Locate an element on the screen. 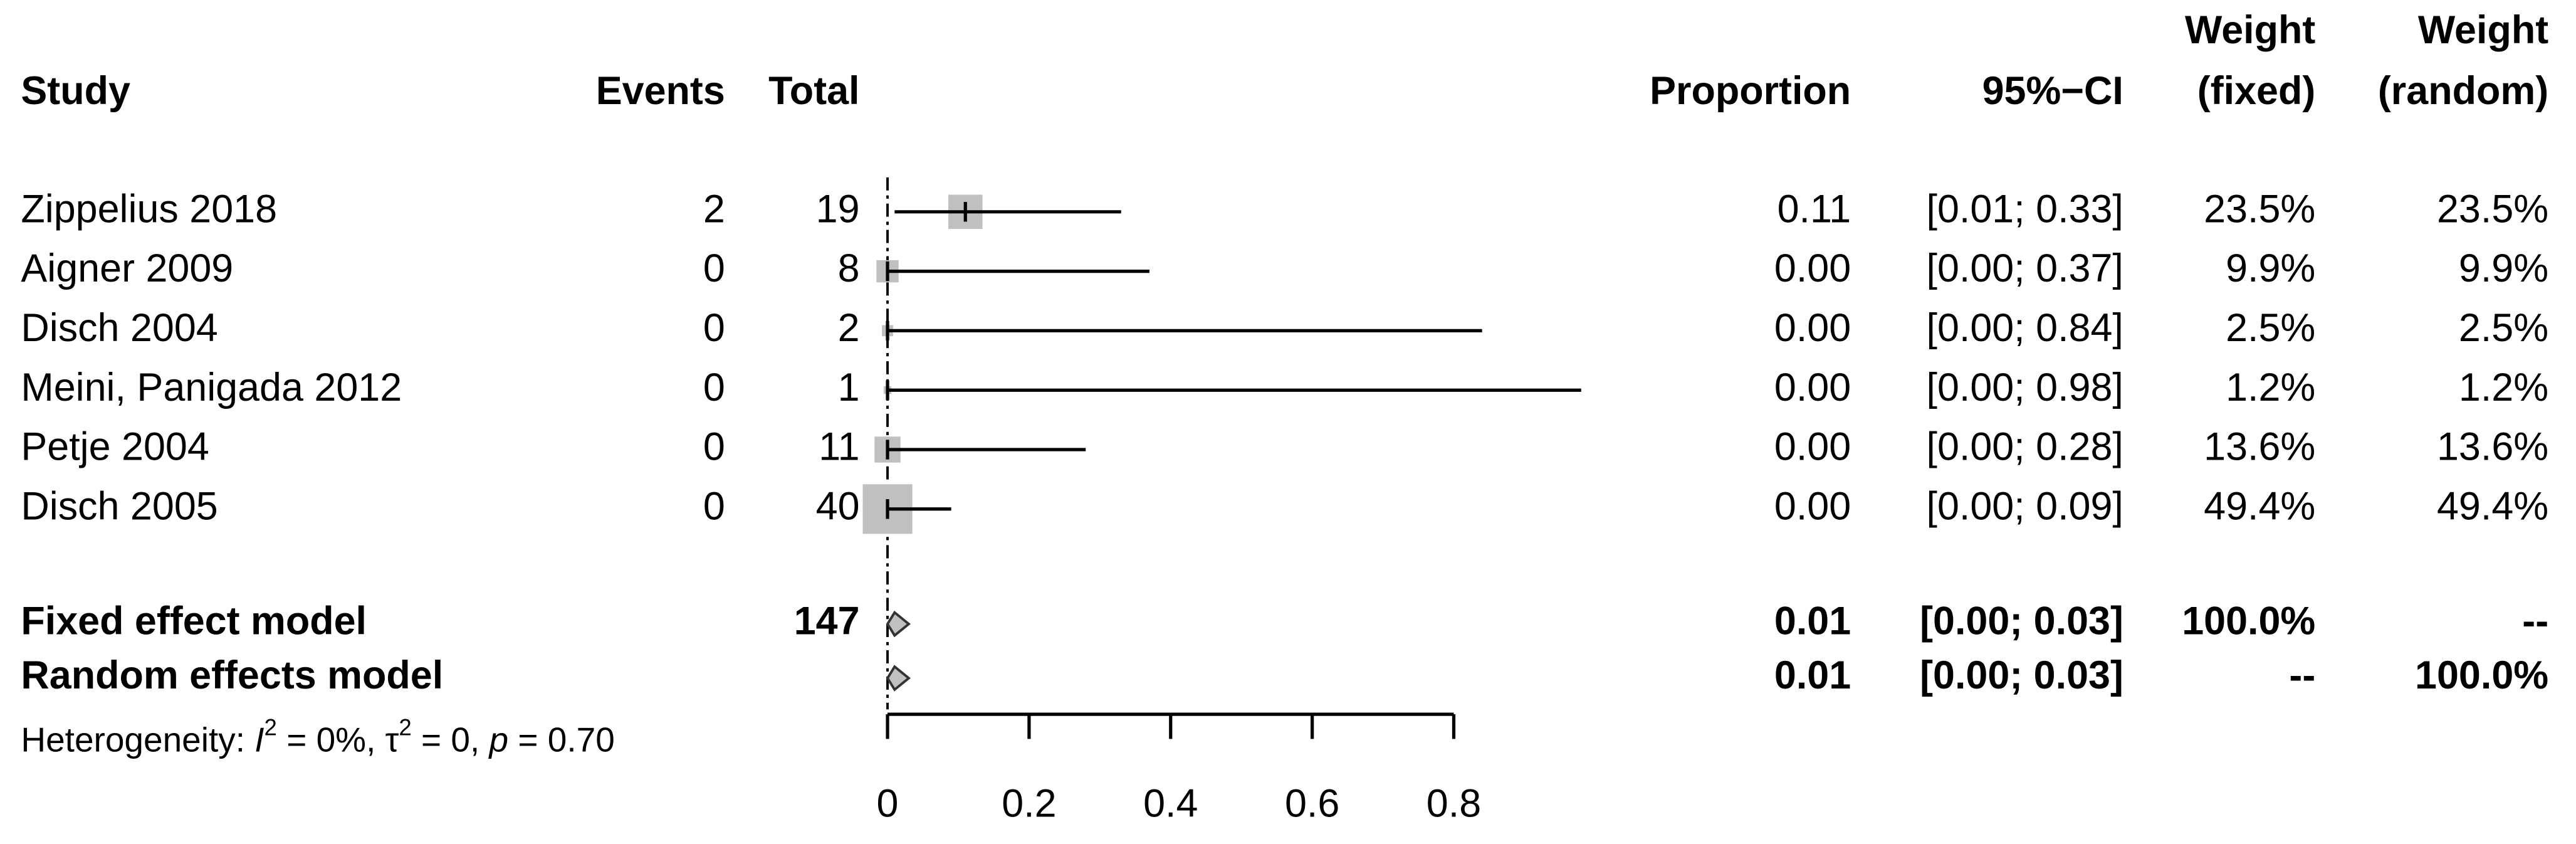 Image resolution: width=2576 pixels, height=844 pixels. heterogeneity: Heterogeneity: I2 = 0%, τ2 = 0, p = 0.70 is located at coordinates (317, 737).